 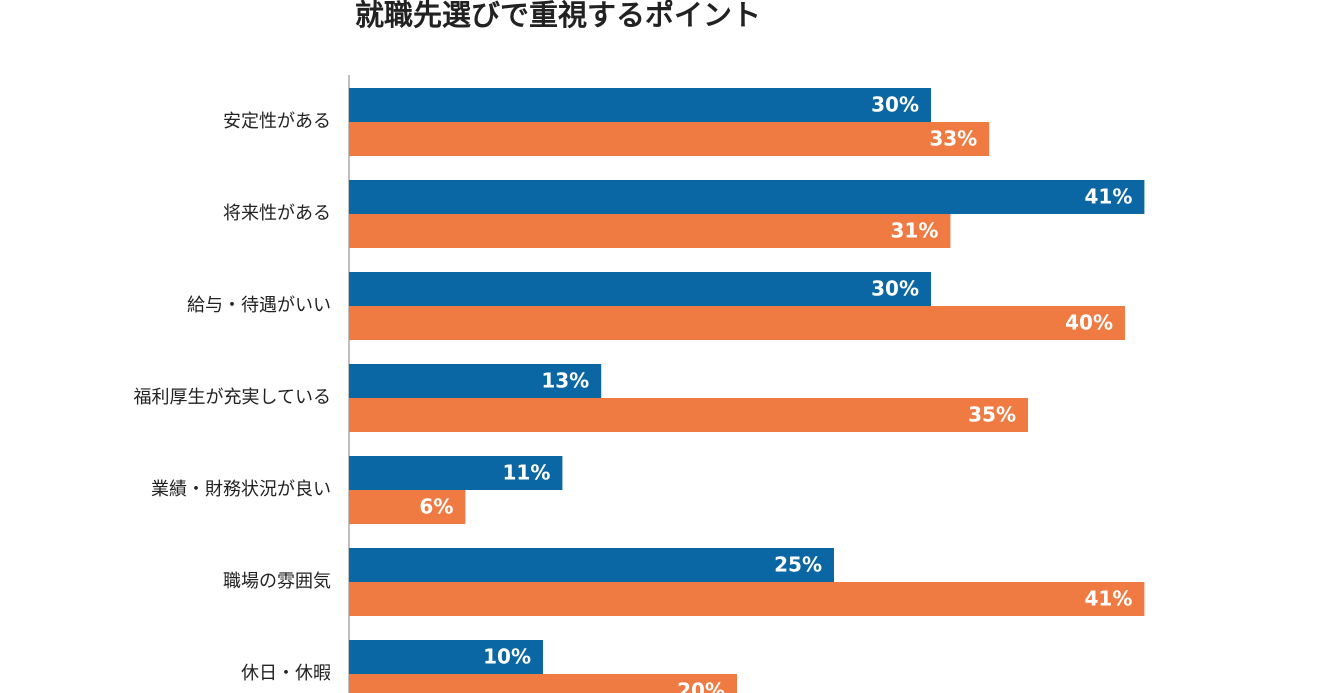 What do you see at coordinates (798, 565) in the screenshot?
I see `value-label: 25%` at bounding box center [798, 565].